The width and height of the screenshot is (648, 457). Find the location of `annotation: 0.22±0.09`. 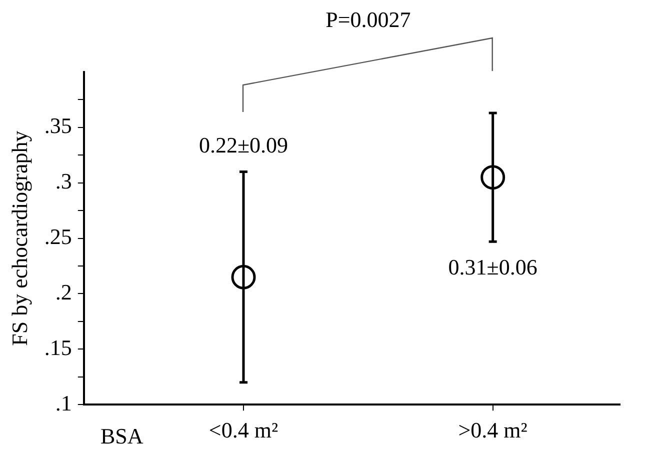

annotation: 0.22±0.09 is located at coordinates (243, 145).